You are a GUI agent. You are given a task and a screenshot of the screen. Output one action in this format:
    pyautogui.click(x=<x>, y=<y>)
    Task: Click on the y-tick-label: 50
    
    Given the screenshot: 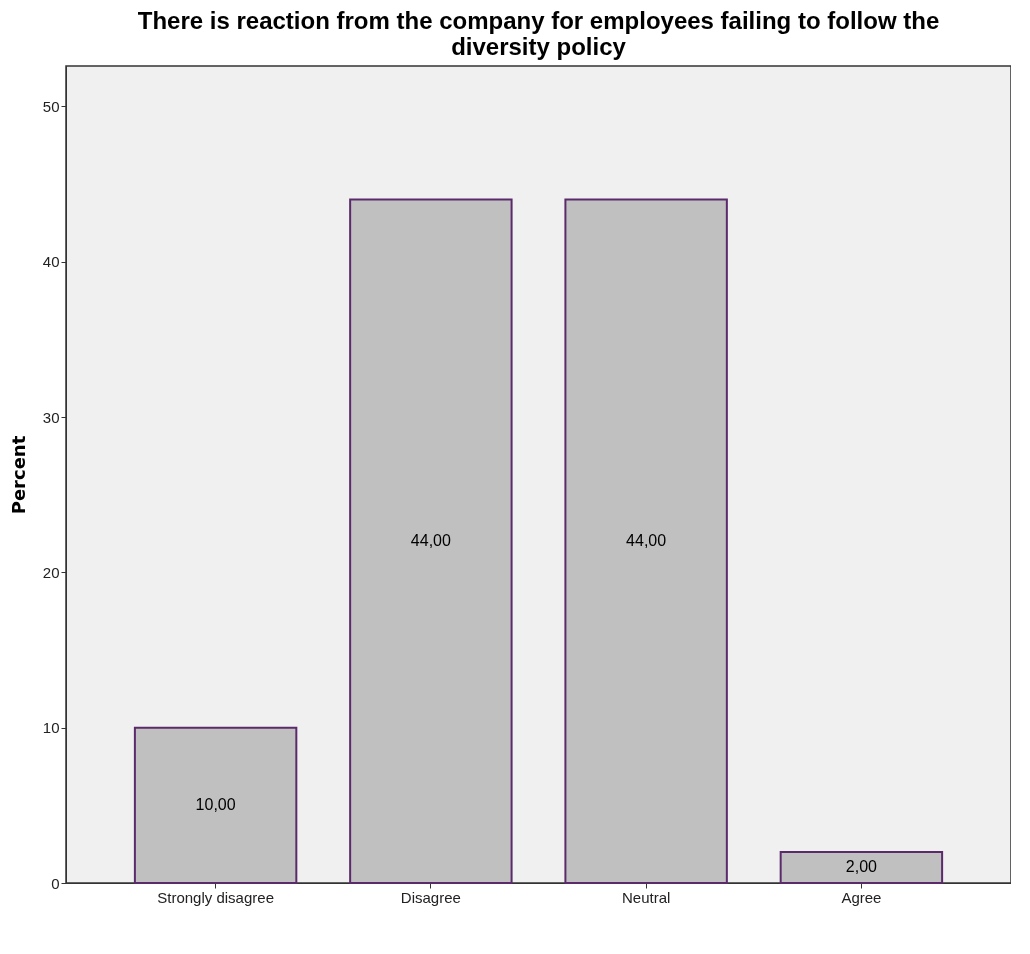 What is the action you would take?
    pyautogui.click(x=51, y=106)
    